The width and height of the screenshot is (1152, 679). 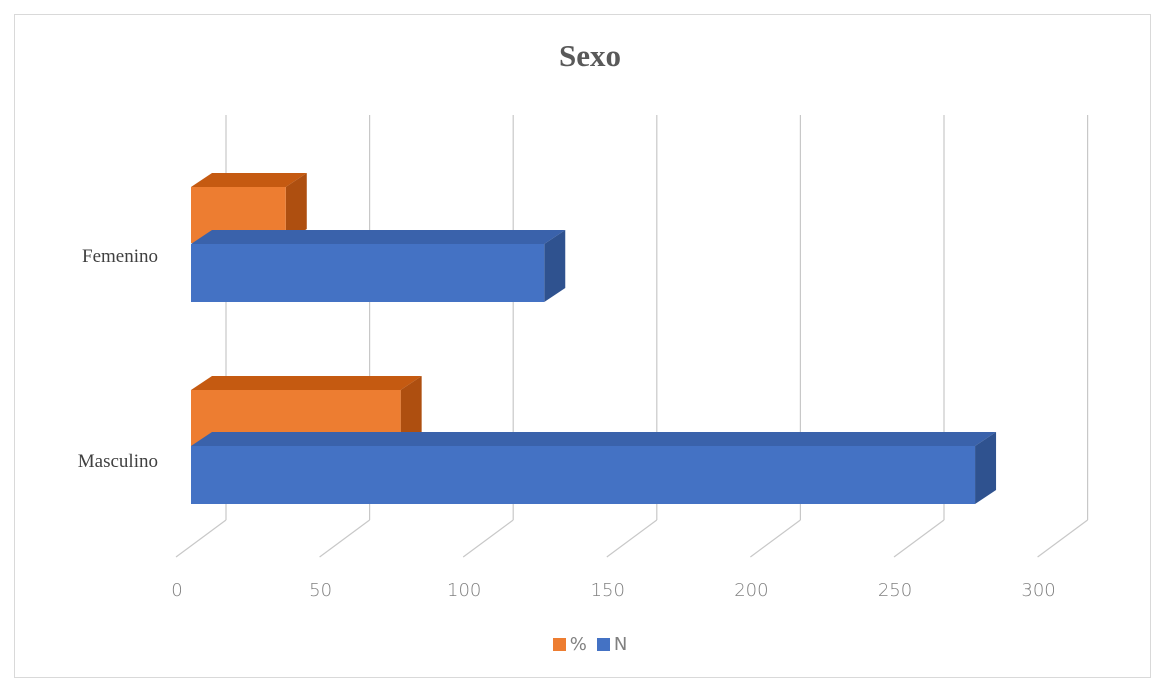 What do you see at coordinates (590, 55) in the screenshot?
I see `chart-title: Sexo` at bounding box center [590, 55].